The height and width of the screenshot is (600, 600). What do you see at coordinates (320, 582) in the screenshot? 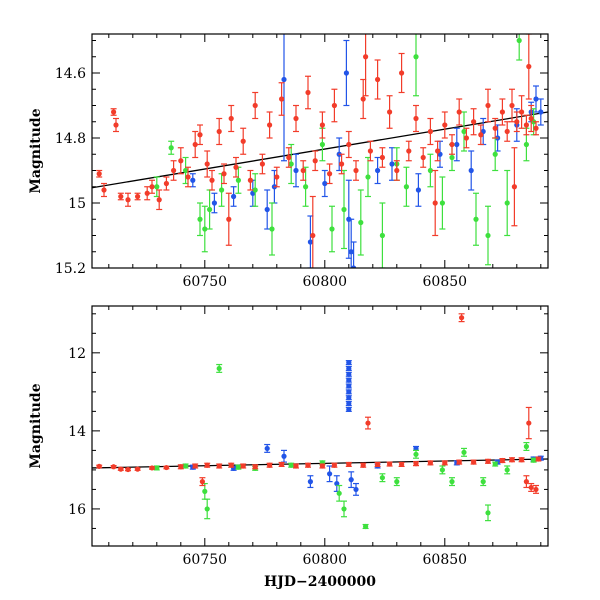
I see `x-axis-label: HJD−2400000` at bounding box center [320, 582].